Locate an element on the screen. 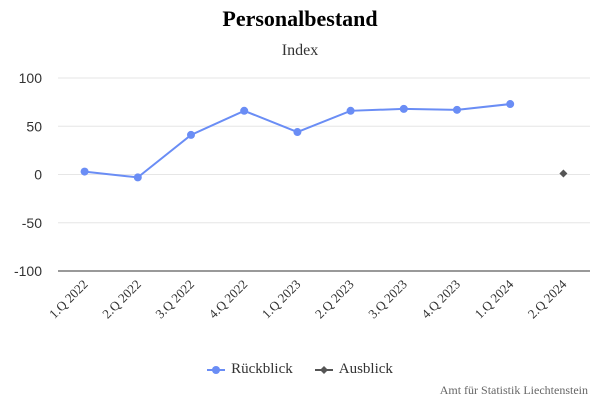  x-tick-label: 4.Q 2023 is located at coordinates (440, 299).